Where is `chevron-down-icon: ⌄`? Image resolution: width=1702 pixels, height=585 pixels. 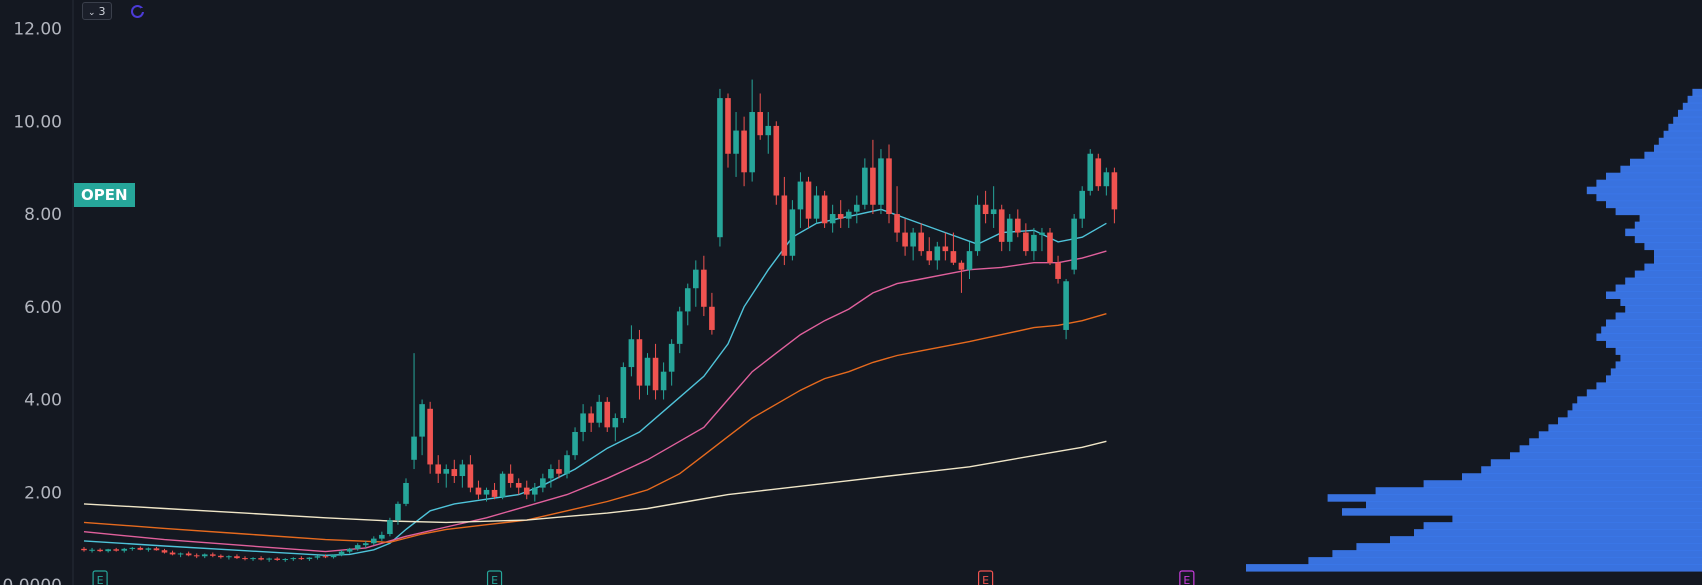
chevron-down-icon: ⌄ is located at coordinates (92, 13).